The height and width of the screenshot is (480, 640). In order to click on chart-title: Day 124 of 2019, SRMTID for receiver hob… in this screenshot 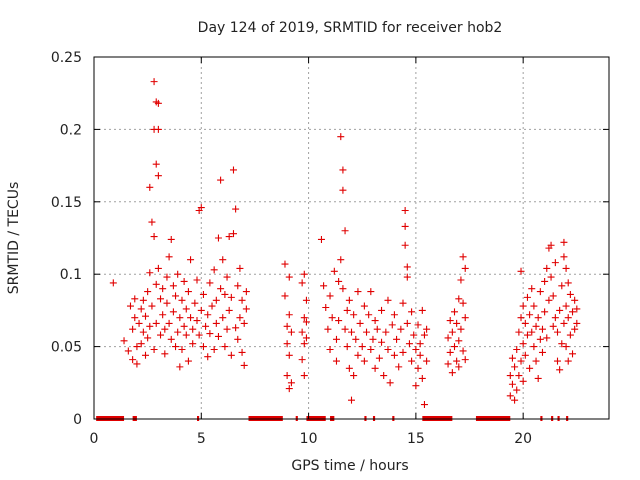, I will do `click(350, 28)`.